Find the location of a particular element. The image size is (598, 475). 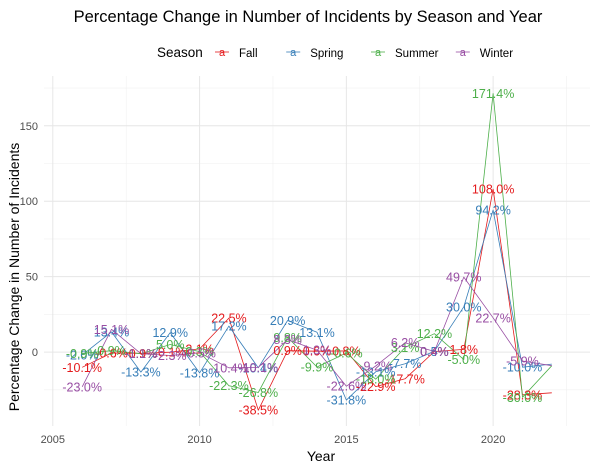

data-label-spring: -2.0% is located at coordinates (82, 356).